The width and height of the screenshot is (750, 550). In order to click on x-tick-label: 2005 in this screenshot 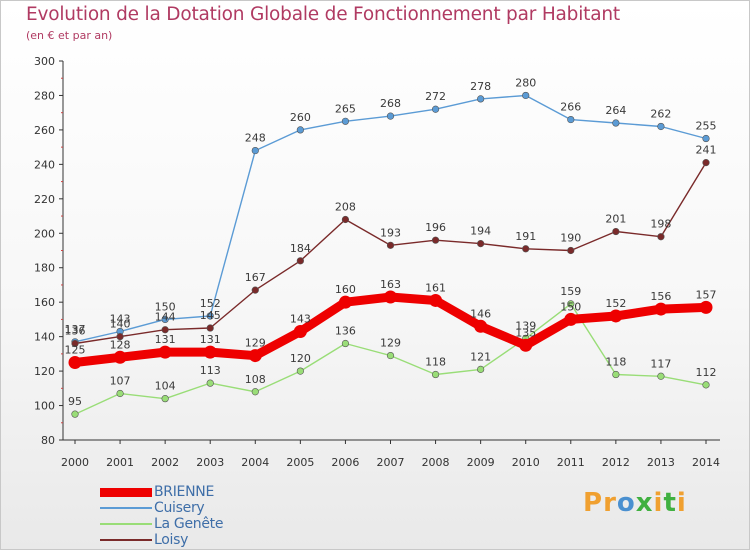, I will do `click(300, 462)`.